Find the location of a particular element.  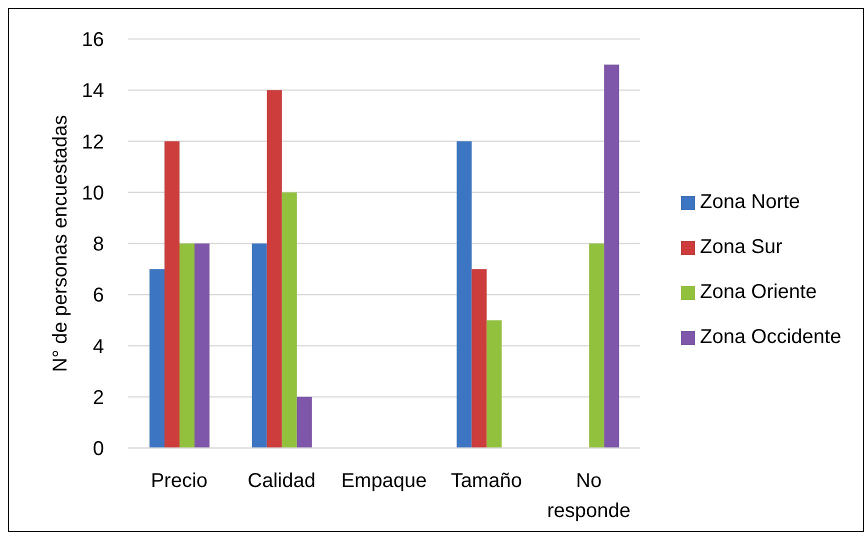

y-tick-label: 6 is located at coordinates (98, 295).